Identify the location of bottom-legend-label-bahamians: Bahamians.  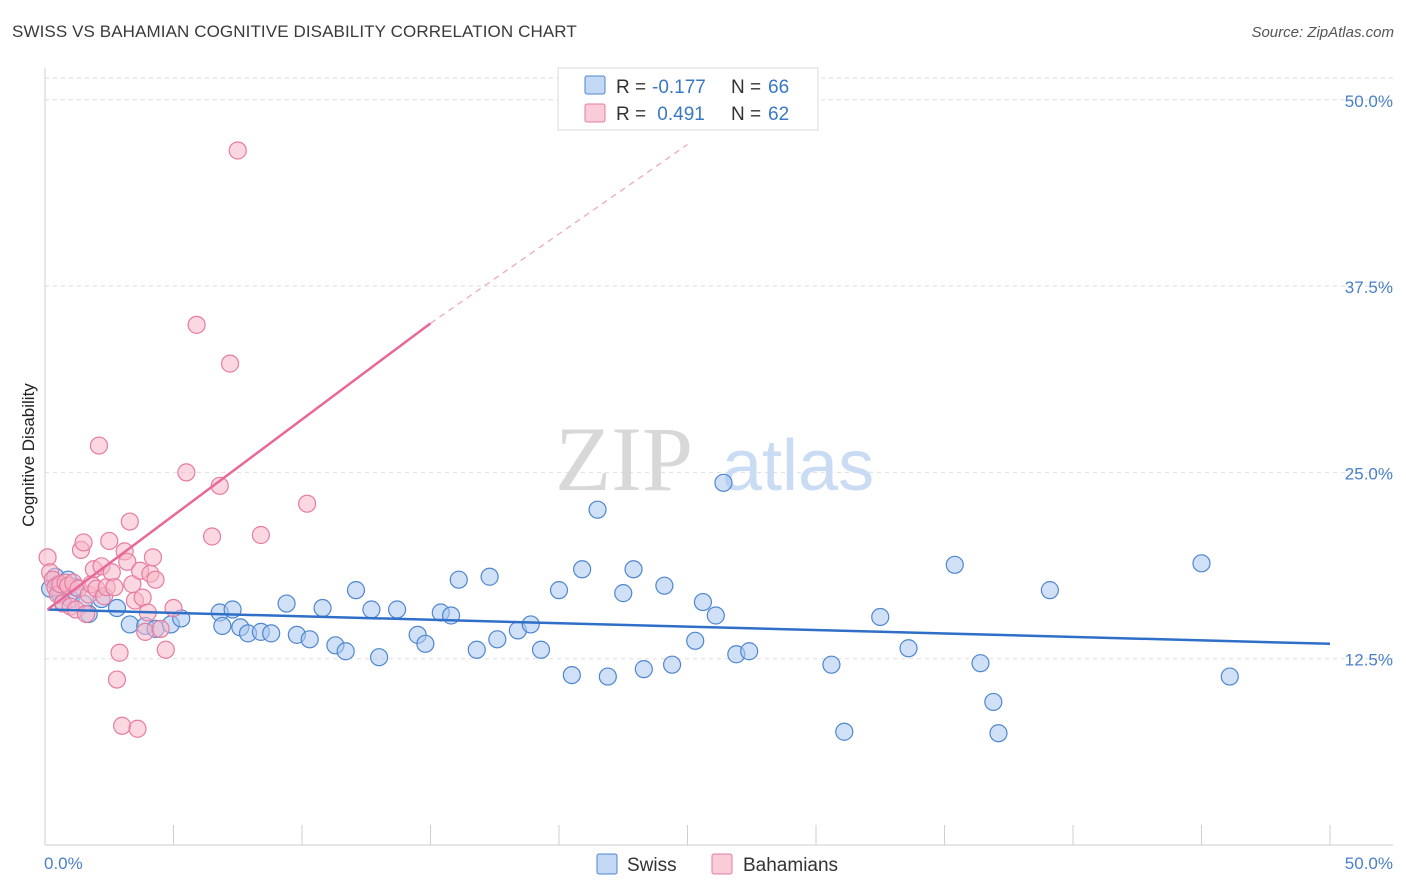
(790, 865).